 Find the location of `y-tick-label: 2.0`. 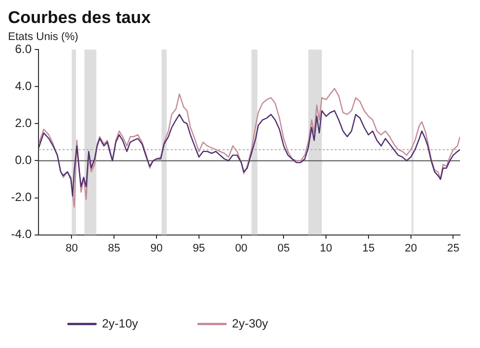

y-tick-label: 2.0 is located at coordinates (23, 123).